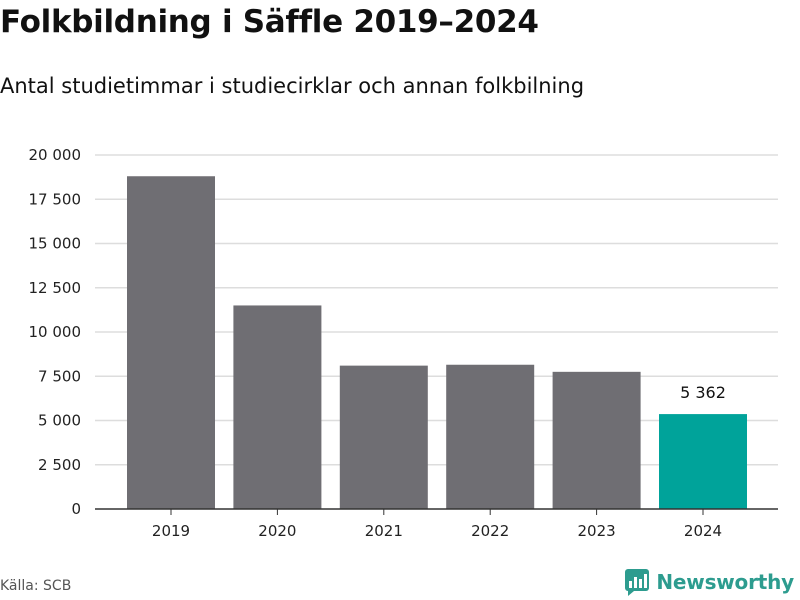 Image resolution: width=800 pixels, height=600 pixels. What do you see at coordinates (55, 199) in the screenshot?
I see `y-tick-label: 17 500` at bounding box center [55, 199].